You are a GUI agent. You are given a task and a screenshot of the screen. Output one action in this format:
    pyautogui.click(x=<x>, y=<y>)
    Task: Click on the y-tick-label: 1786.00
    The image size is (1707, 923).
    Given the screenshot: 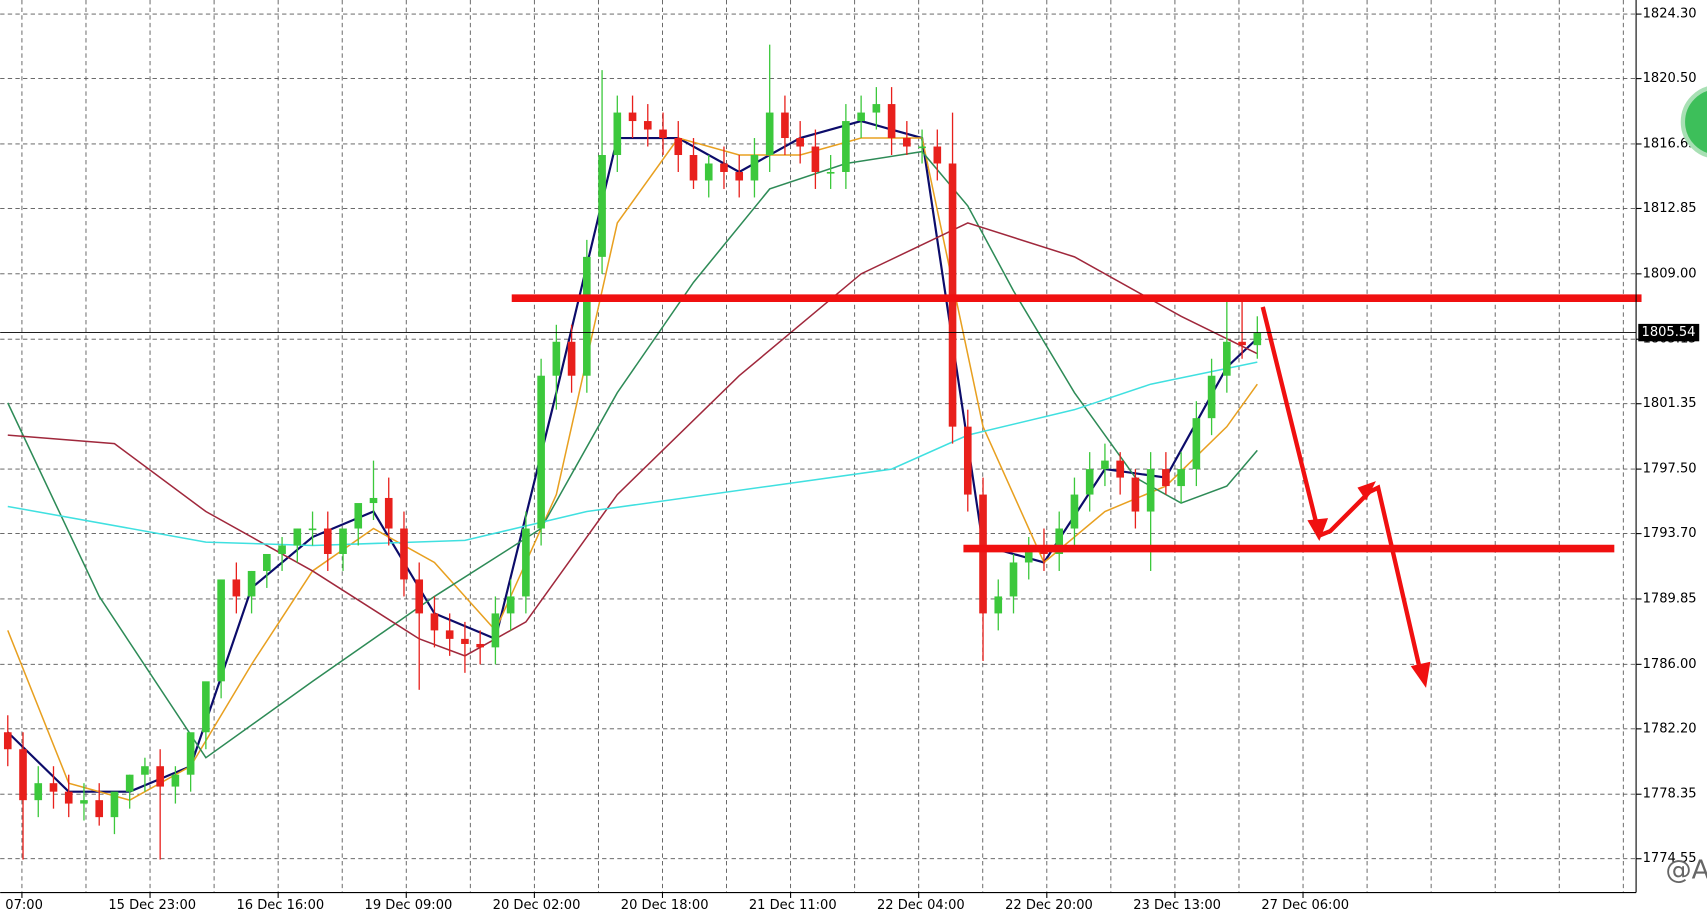 What is the action you would take?
    pyautogui.click(x=1670, y=664)
    